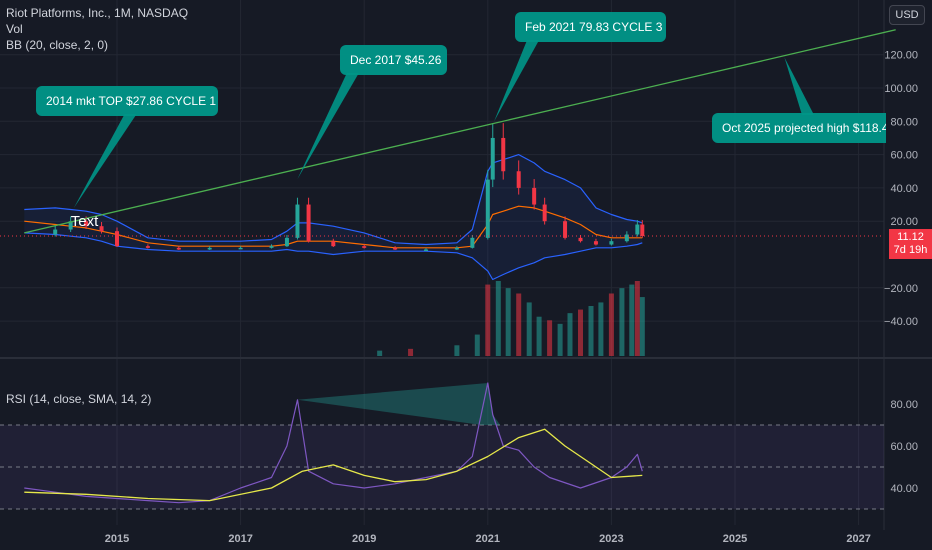 The height and width of the screenshot is (550, 932). Describe the element at coordinates (97, 13) in the screenshot. I see `symbol-title: Riot Platforms, Inc., 1M, NASDAQ` at that location.